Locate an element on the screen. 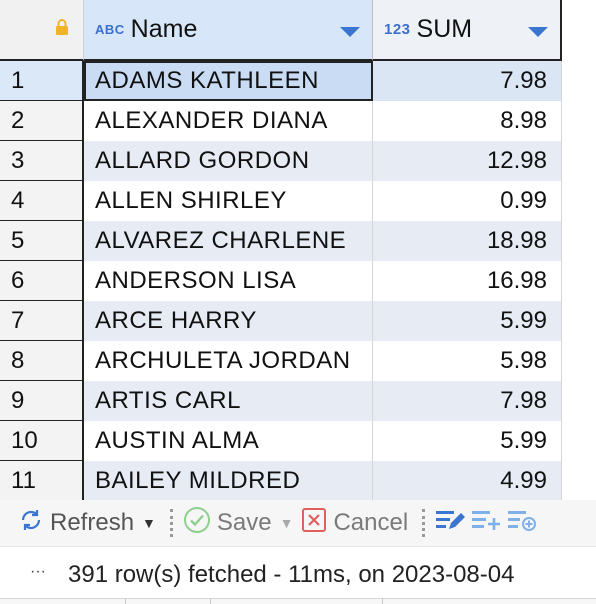 The height and width of the screenshot is (604, 596). sum-cell: 0.99 is located at coordinates (467, 201).